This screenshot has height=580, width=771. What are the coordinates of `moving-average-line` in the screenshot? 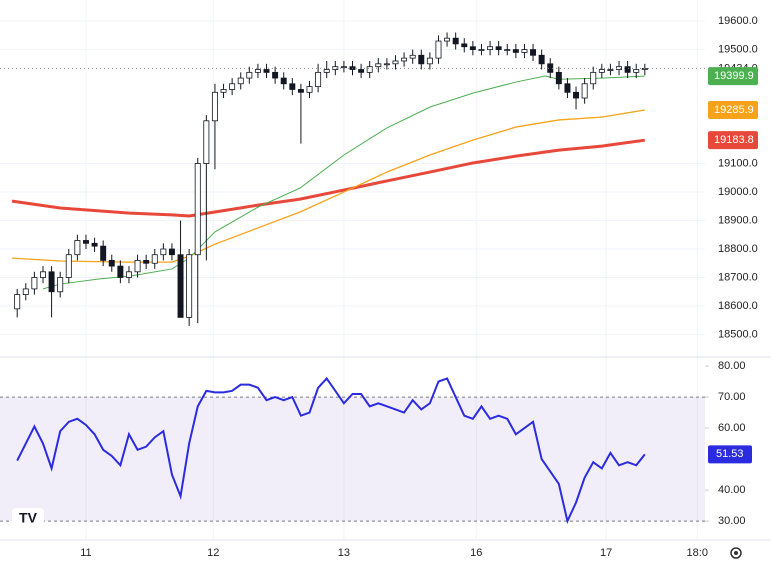 It's located at (328, 178).